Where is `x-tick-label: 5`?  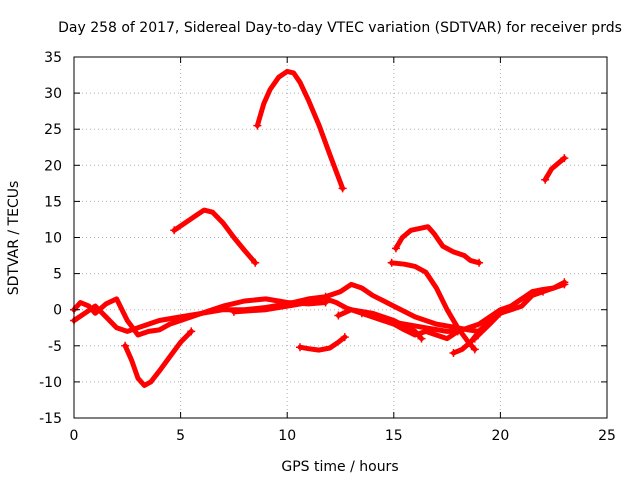
x-tick-label: 5 is located at coordinates (180, 436).